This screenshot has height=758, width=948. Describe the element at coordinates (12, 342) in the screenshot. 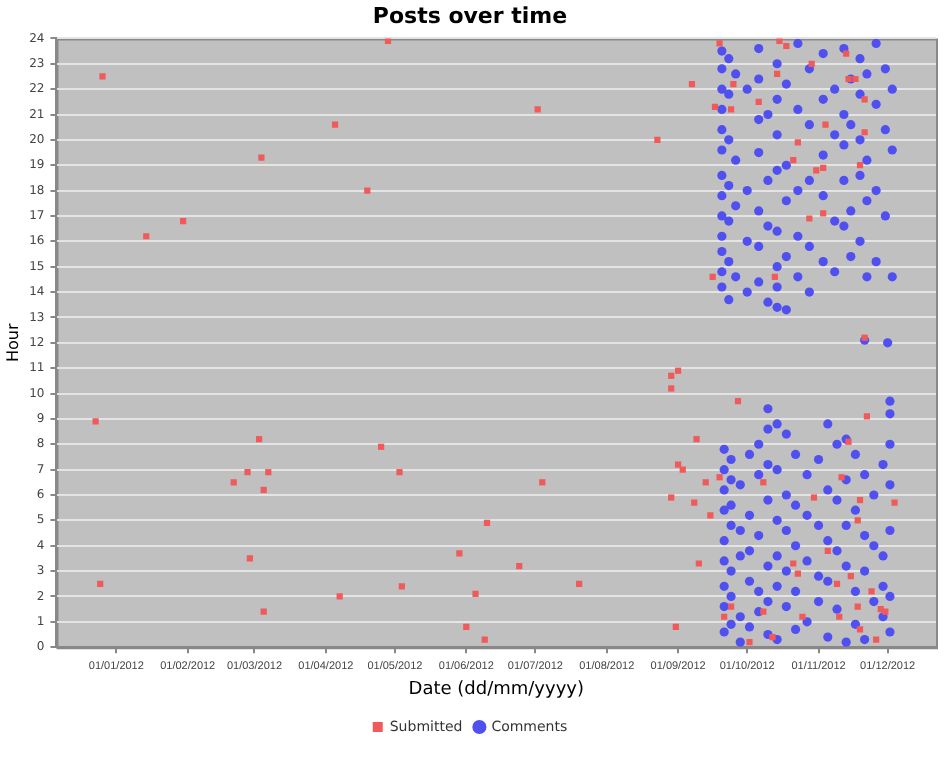

I see `y-axis-title: Hour` at that location.